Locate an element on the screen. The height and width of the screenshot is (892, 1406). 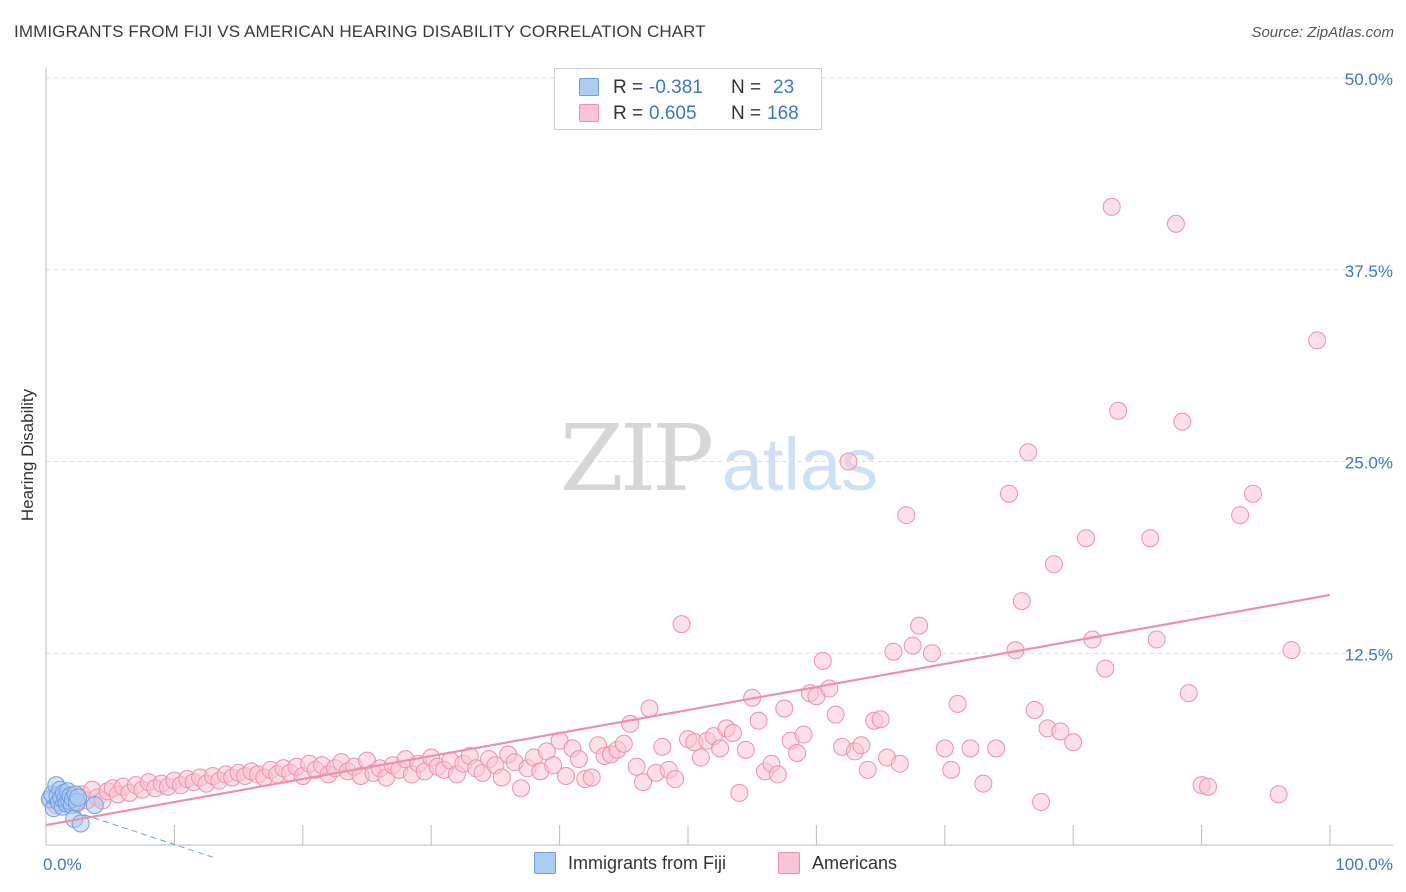
x-tick-label: 100.0% is located at coordinates (1364, 864).